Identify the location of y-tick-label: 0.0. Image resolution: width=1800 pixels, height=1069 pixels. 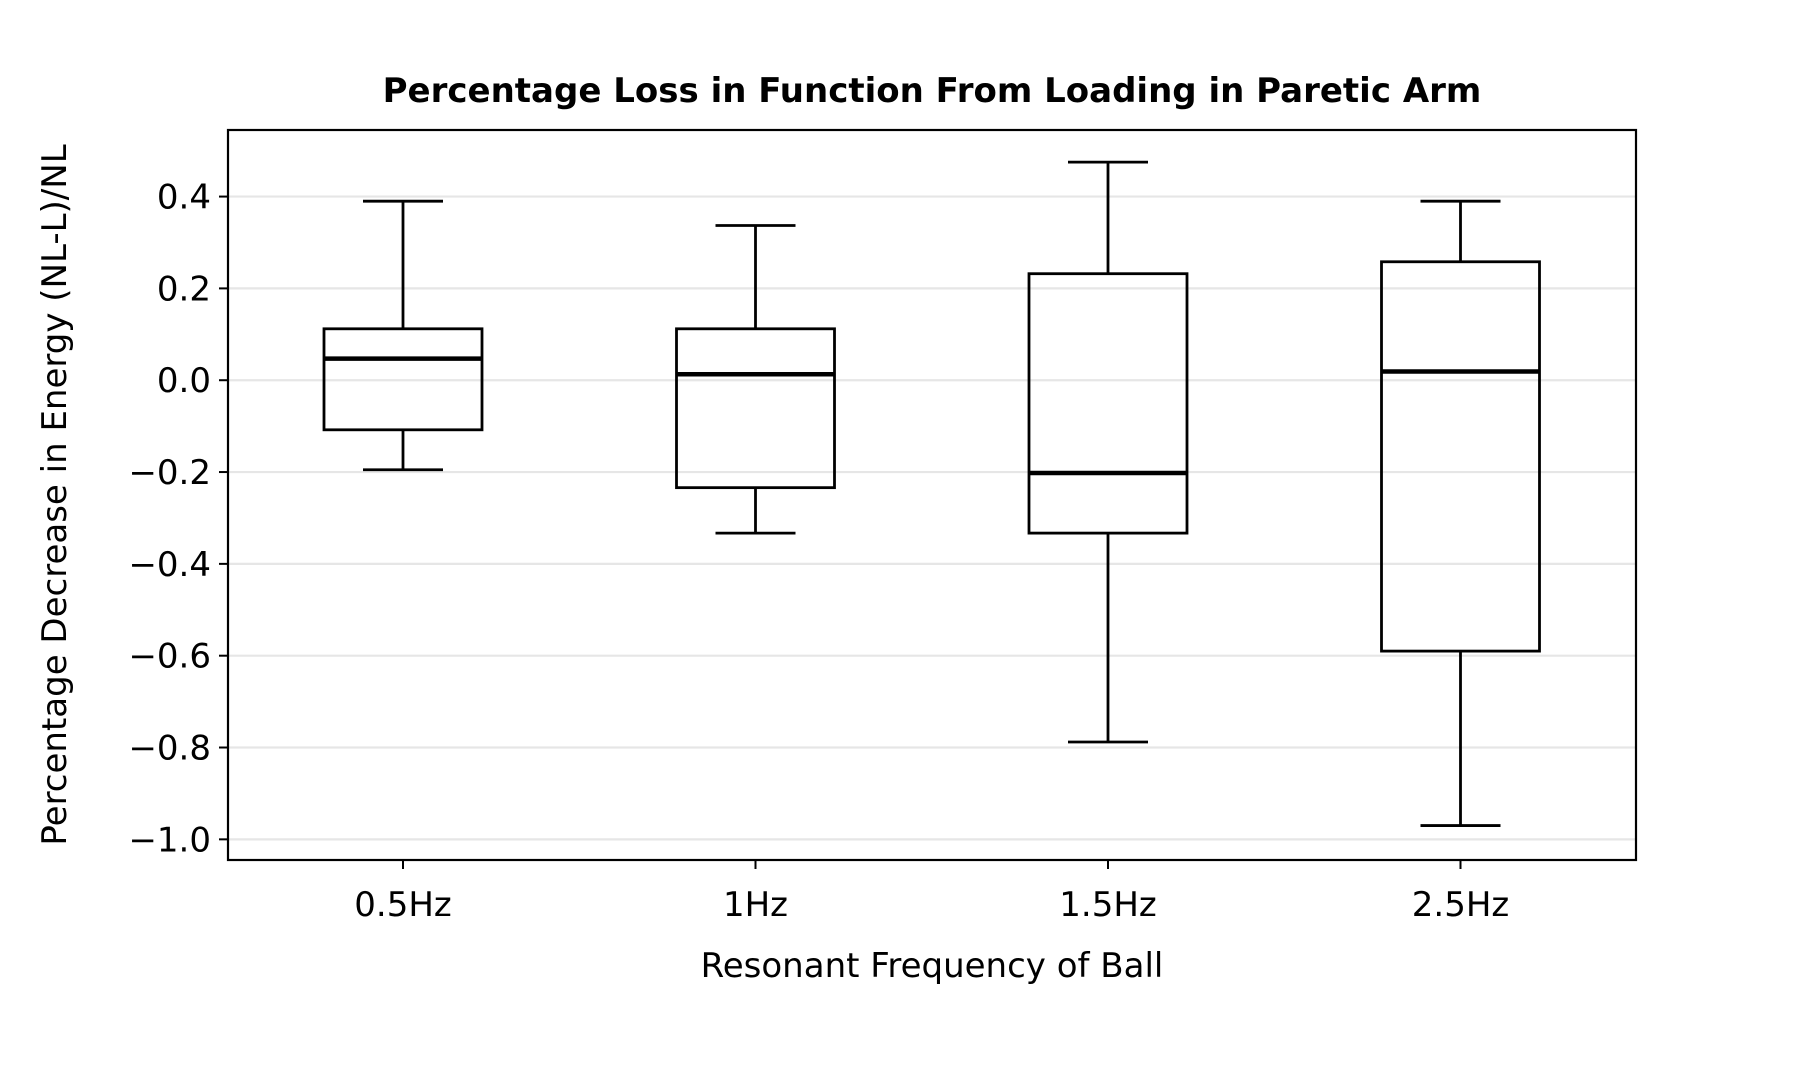
(184, 381).